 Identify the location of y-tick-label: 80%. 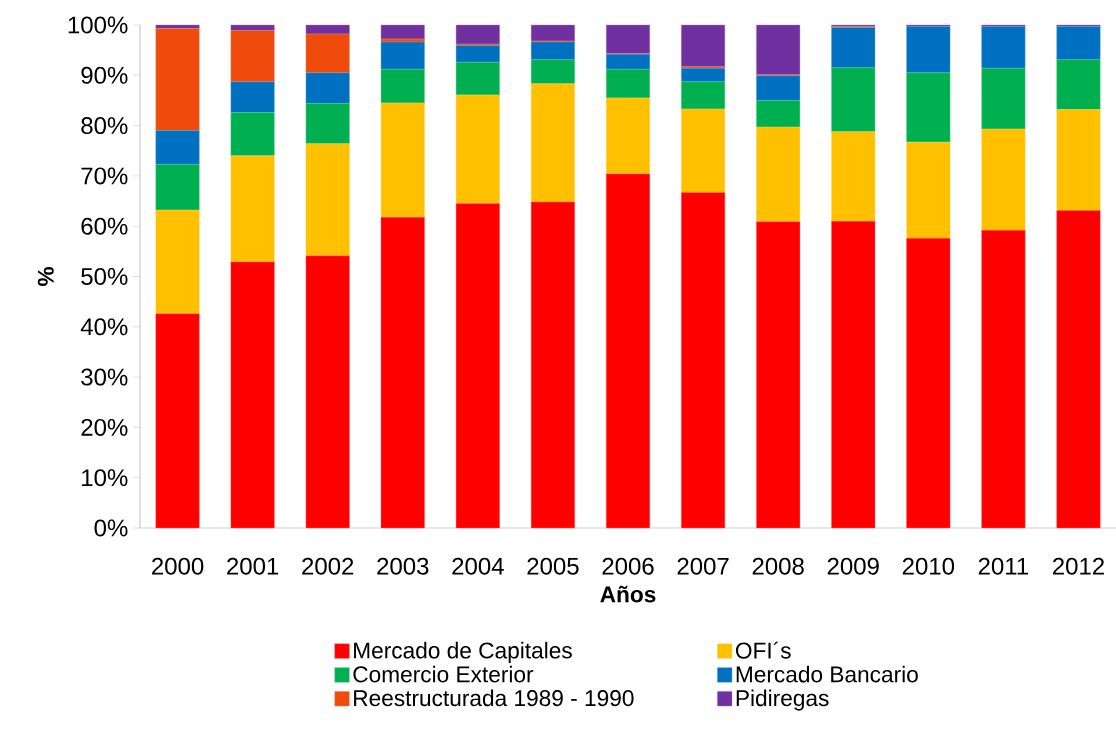
(104, 126).